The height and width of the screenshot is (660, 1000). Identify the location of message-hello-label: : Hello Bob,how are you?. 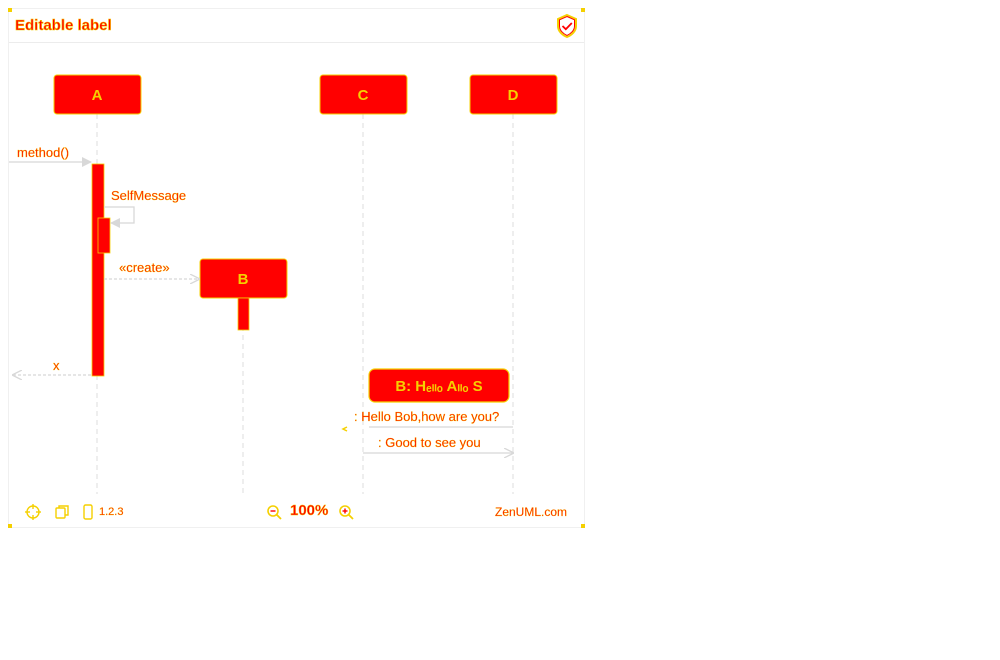
(427, 416).